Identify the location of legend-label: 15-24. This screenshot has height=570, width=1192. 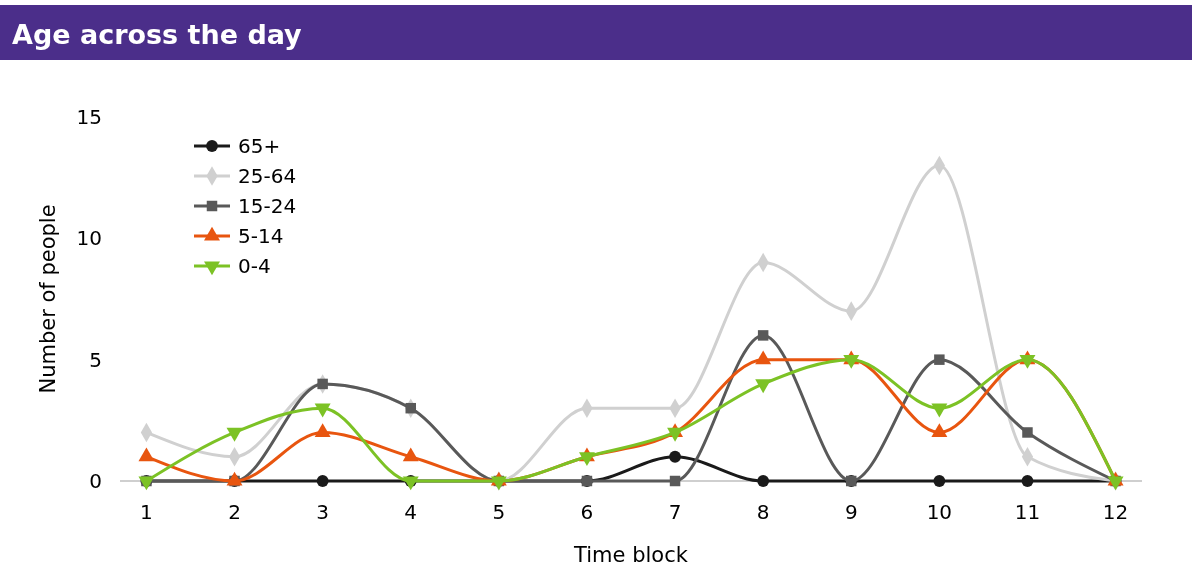
(267, 206).